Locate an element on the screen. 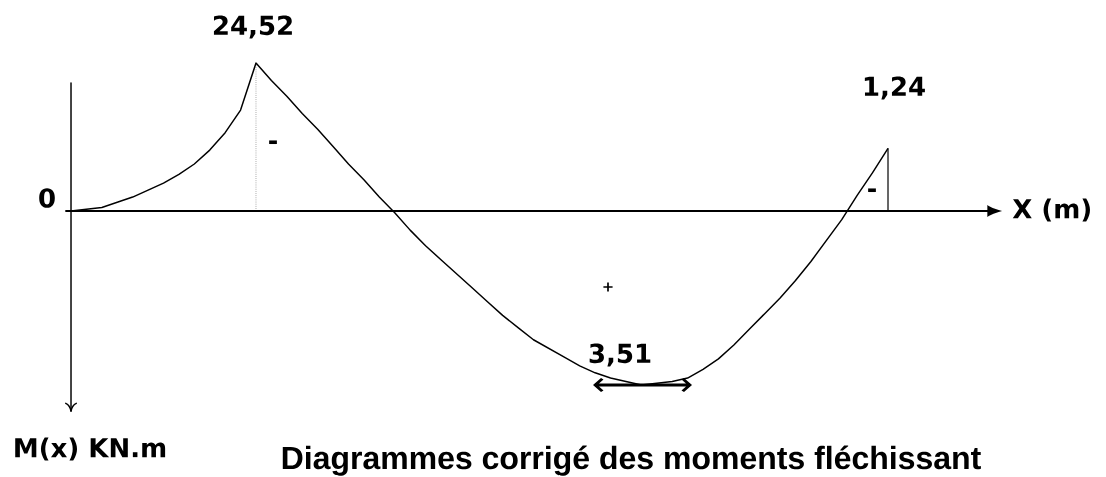  x-axis-title: X (m) is located at coordinates (1051, 210).